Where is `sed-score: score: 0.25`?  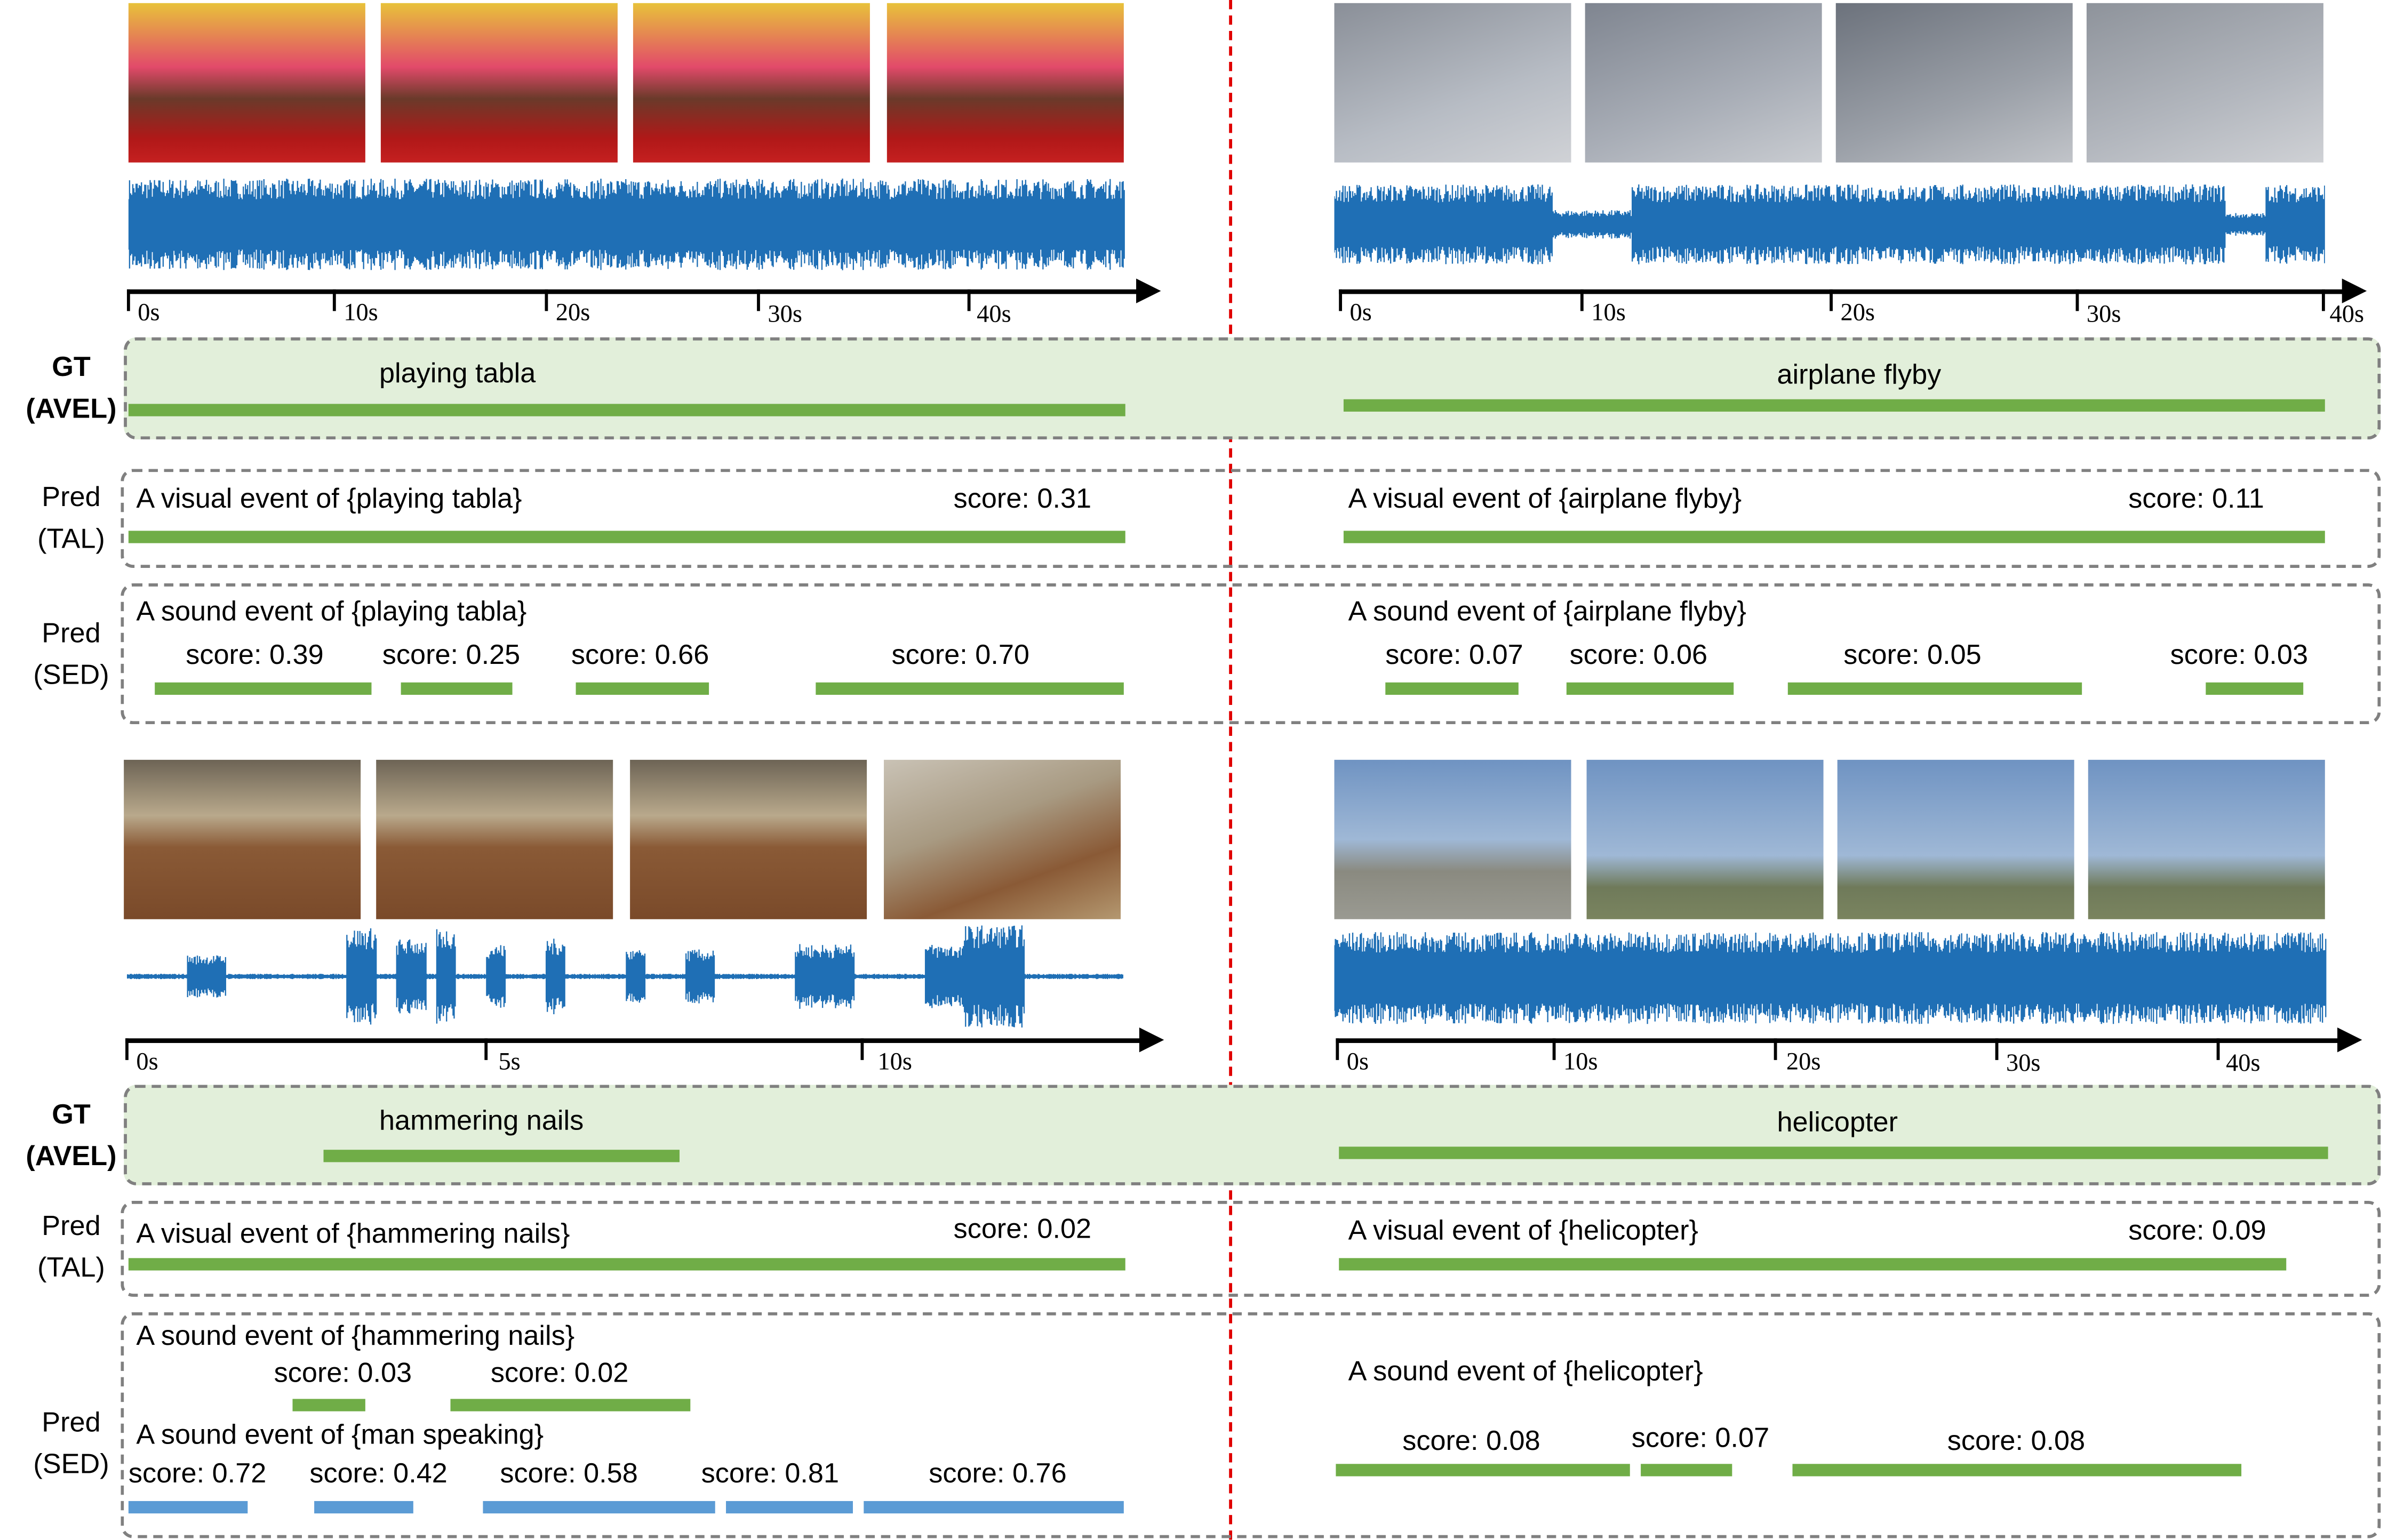 sed-score: score: 0.25 is located at coordinates (451, 654).